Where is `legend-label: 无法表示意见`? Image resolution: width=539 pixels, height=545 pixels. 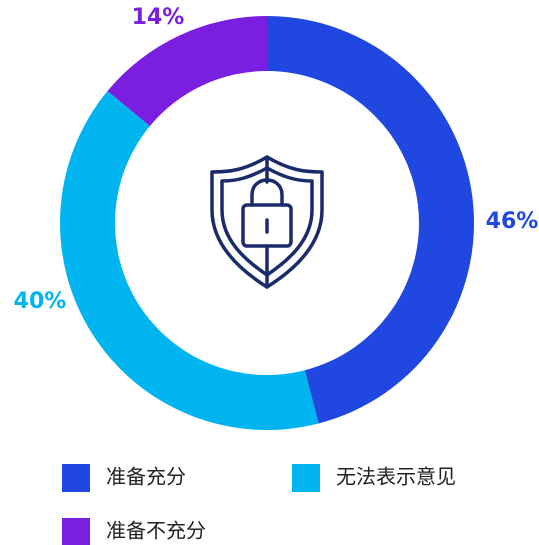
legend-label: 无法表示意见 is located at coordinates (396, 477).